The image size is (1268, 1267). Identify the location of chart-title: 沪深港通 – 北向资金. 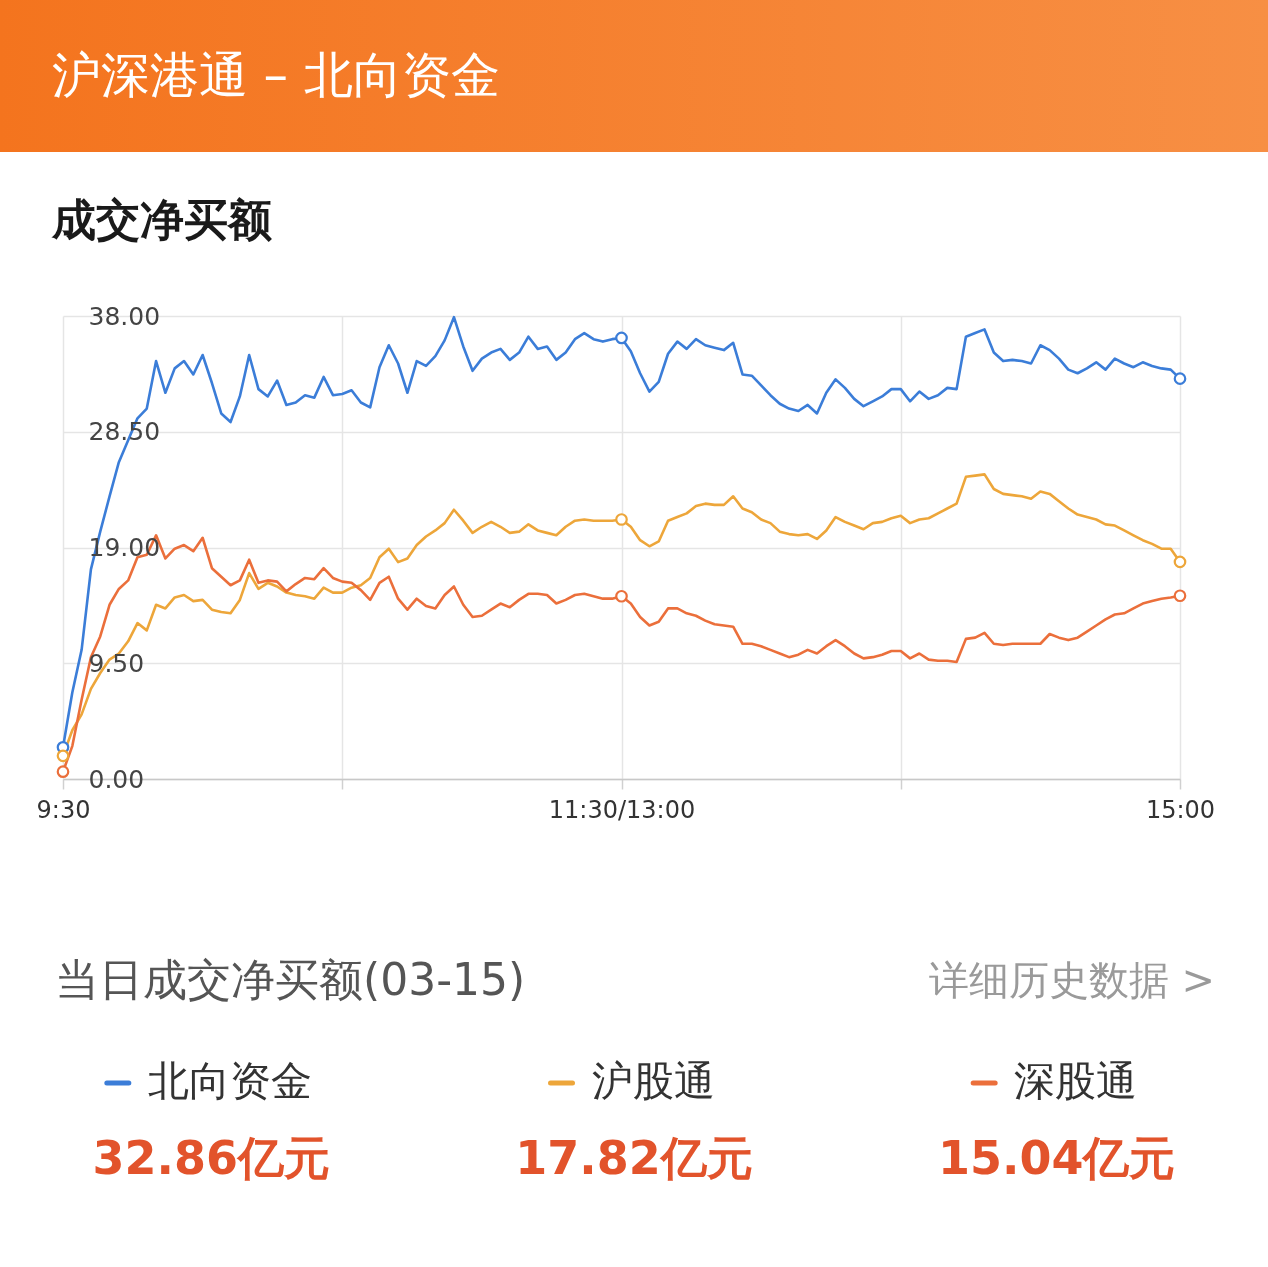
(276, 75).